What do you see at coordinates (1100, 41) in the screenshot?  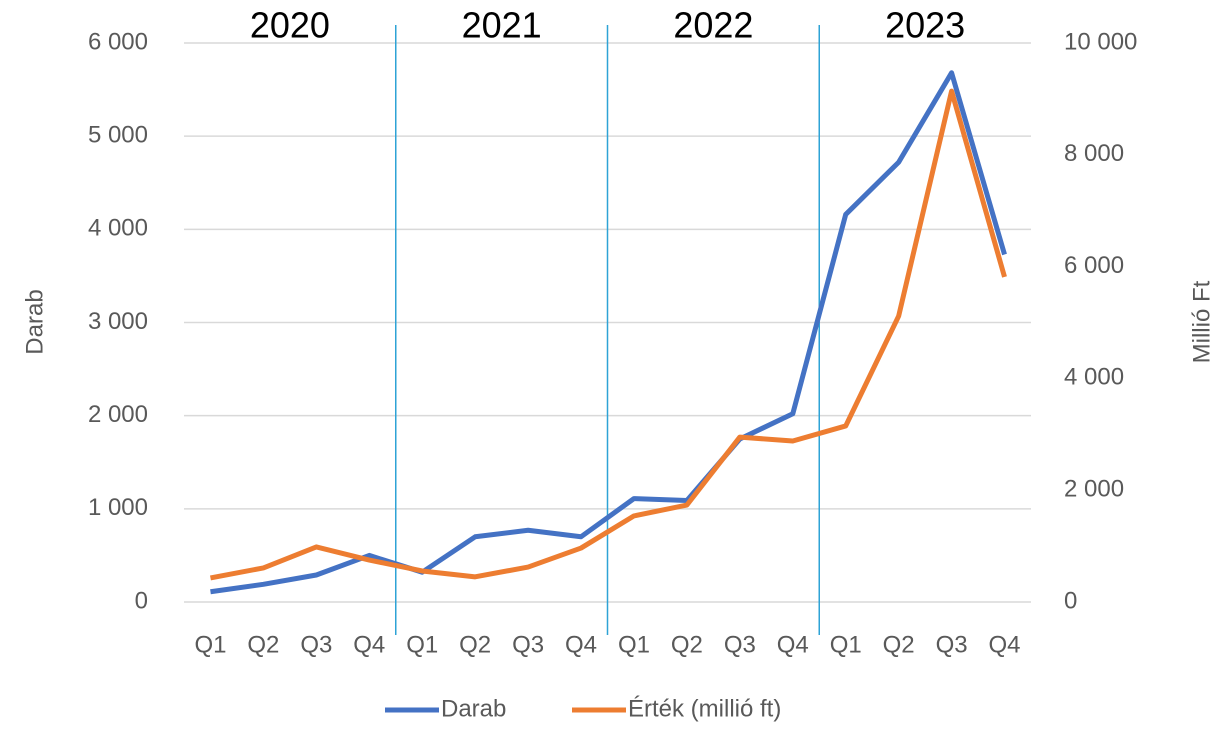 I see `y2-tick-label: 10 000` at bounding box center [1100, 41].